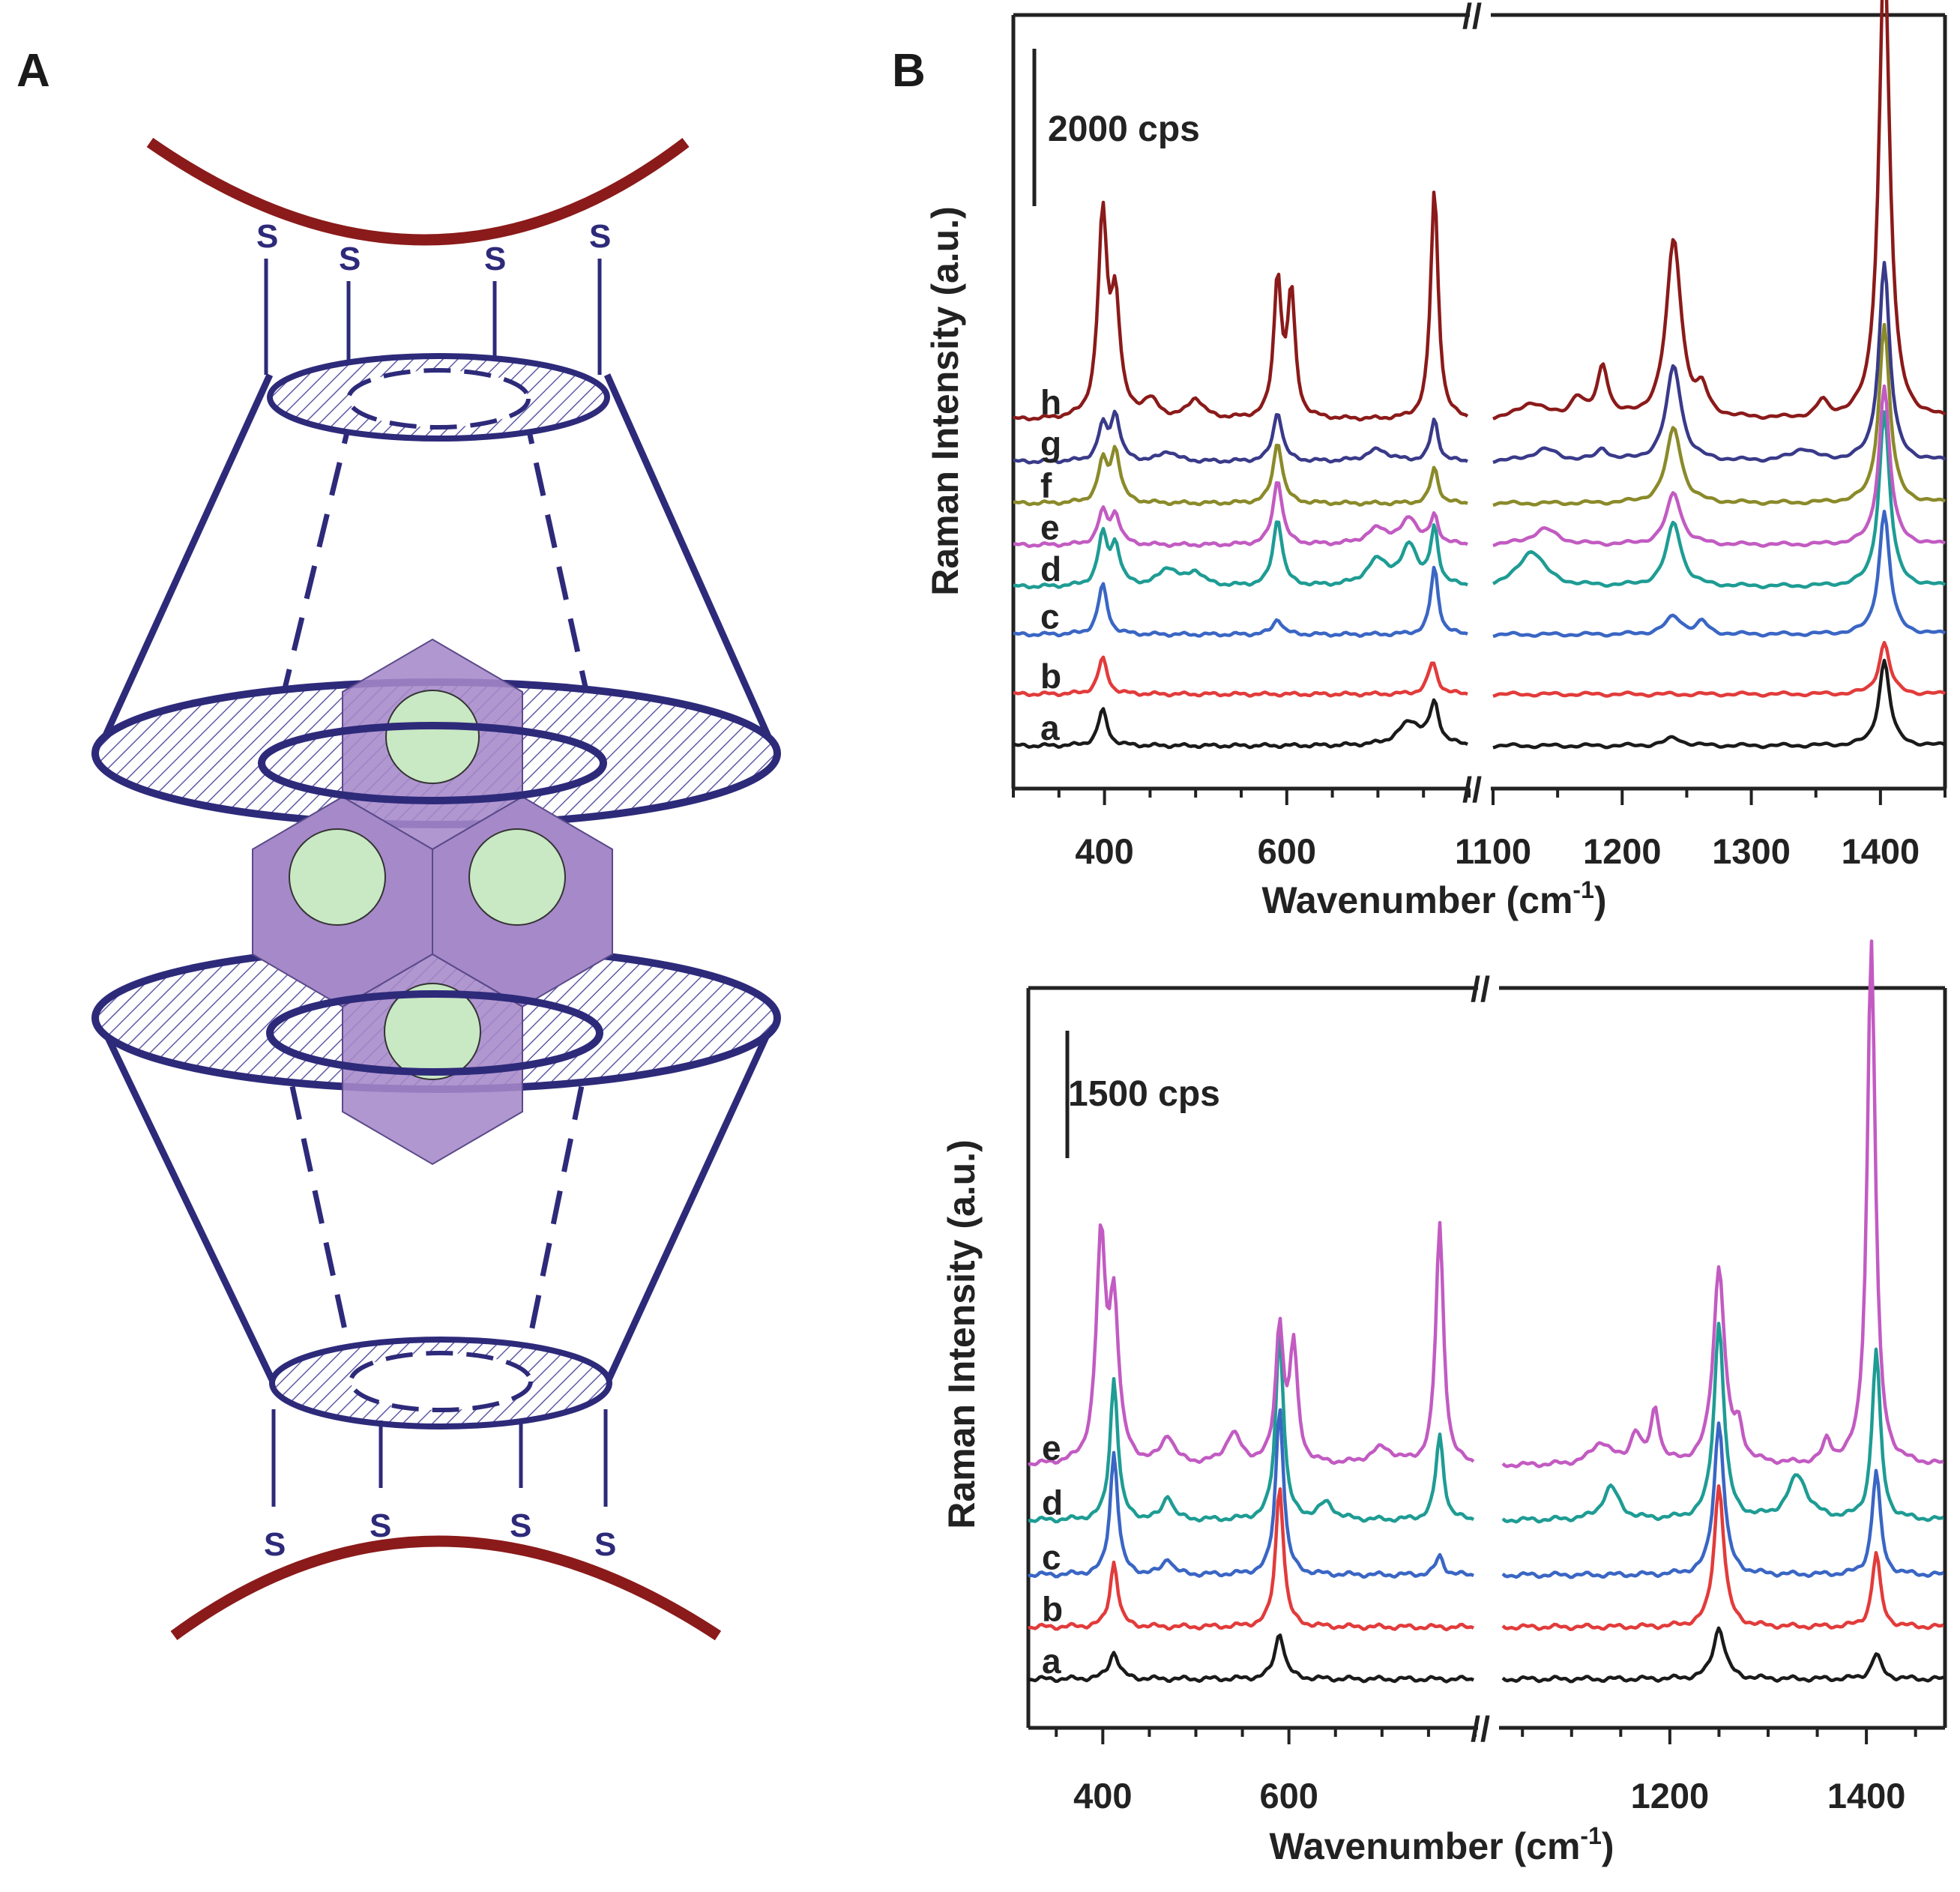 The height and width of the screenshot is (1892, 1960). What do you see at coordinates (1050, 401) in the screenshot?
I see `trace-label-h: h` at bounding box center [1050, 401].